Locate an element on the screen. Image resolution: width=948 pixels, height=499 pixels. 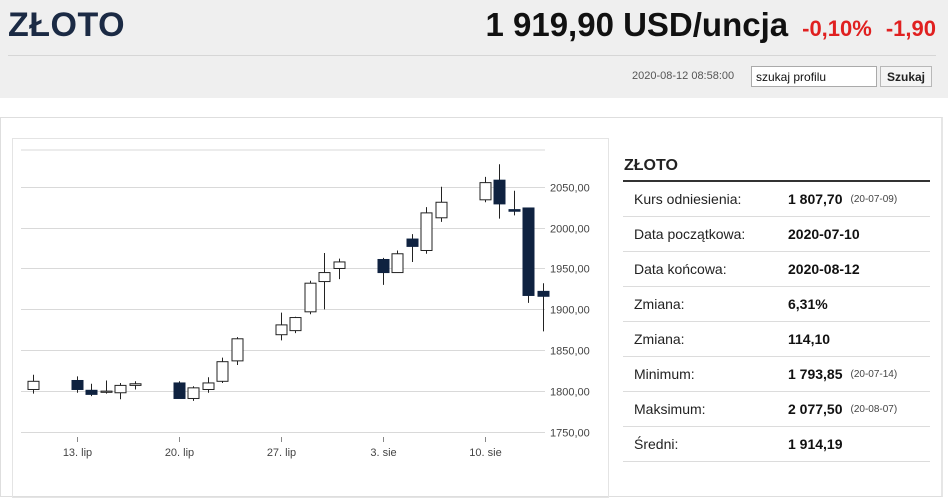
stat-label: Data końcowa: is located at coordinates (680, 269).